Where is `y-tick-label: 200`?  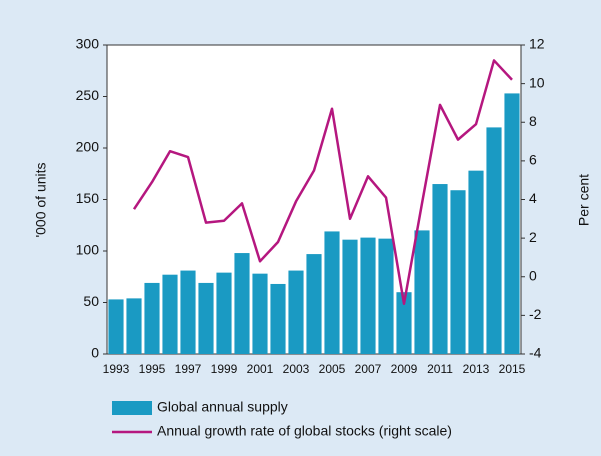 y-tick-label: 200 is located at coordinates (88, 147).